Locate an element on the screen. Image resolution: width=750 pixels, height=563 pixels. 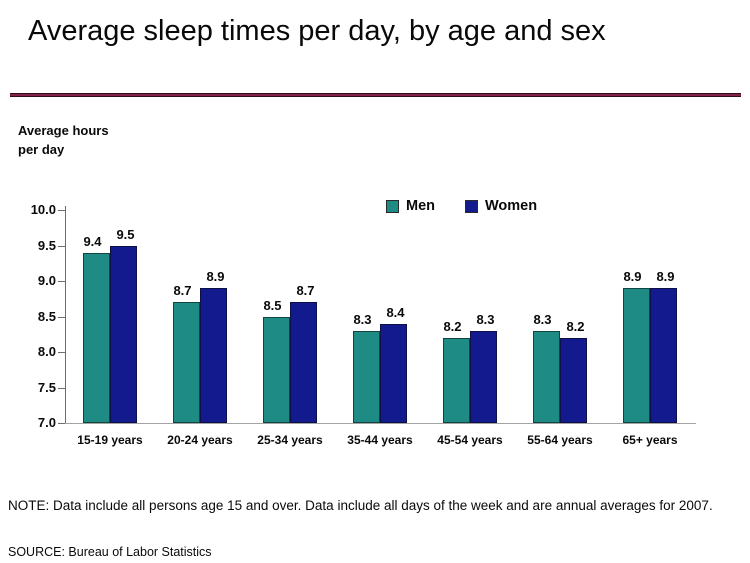
y-tick-label: 7.0 is located at coordinates (46, 422).